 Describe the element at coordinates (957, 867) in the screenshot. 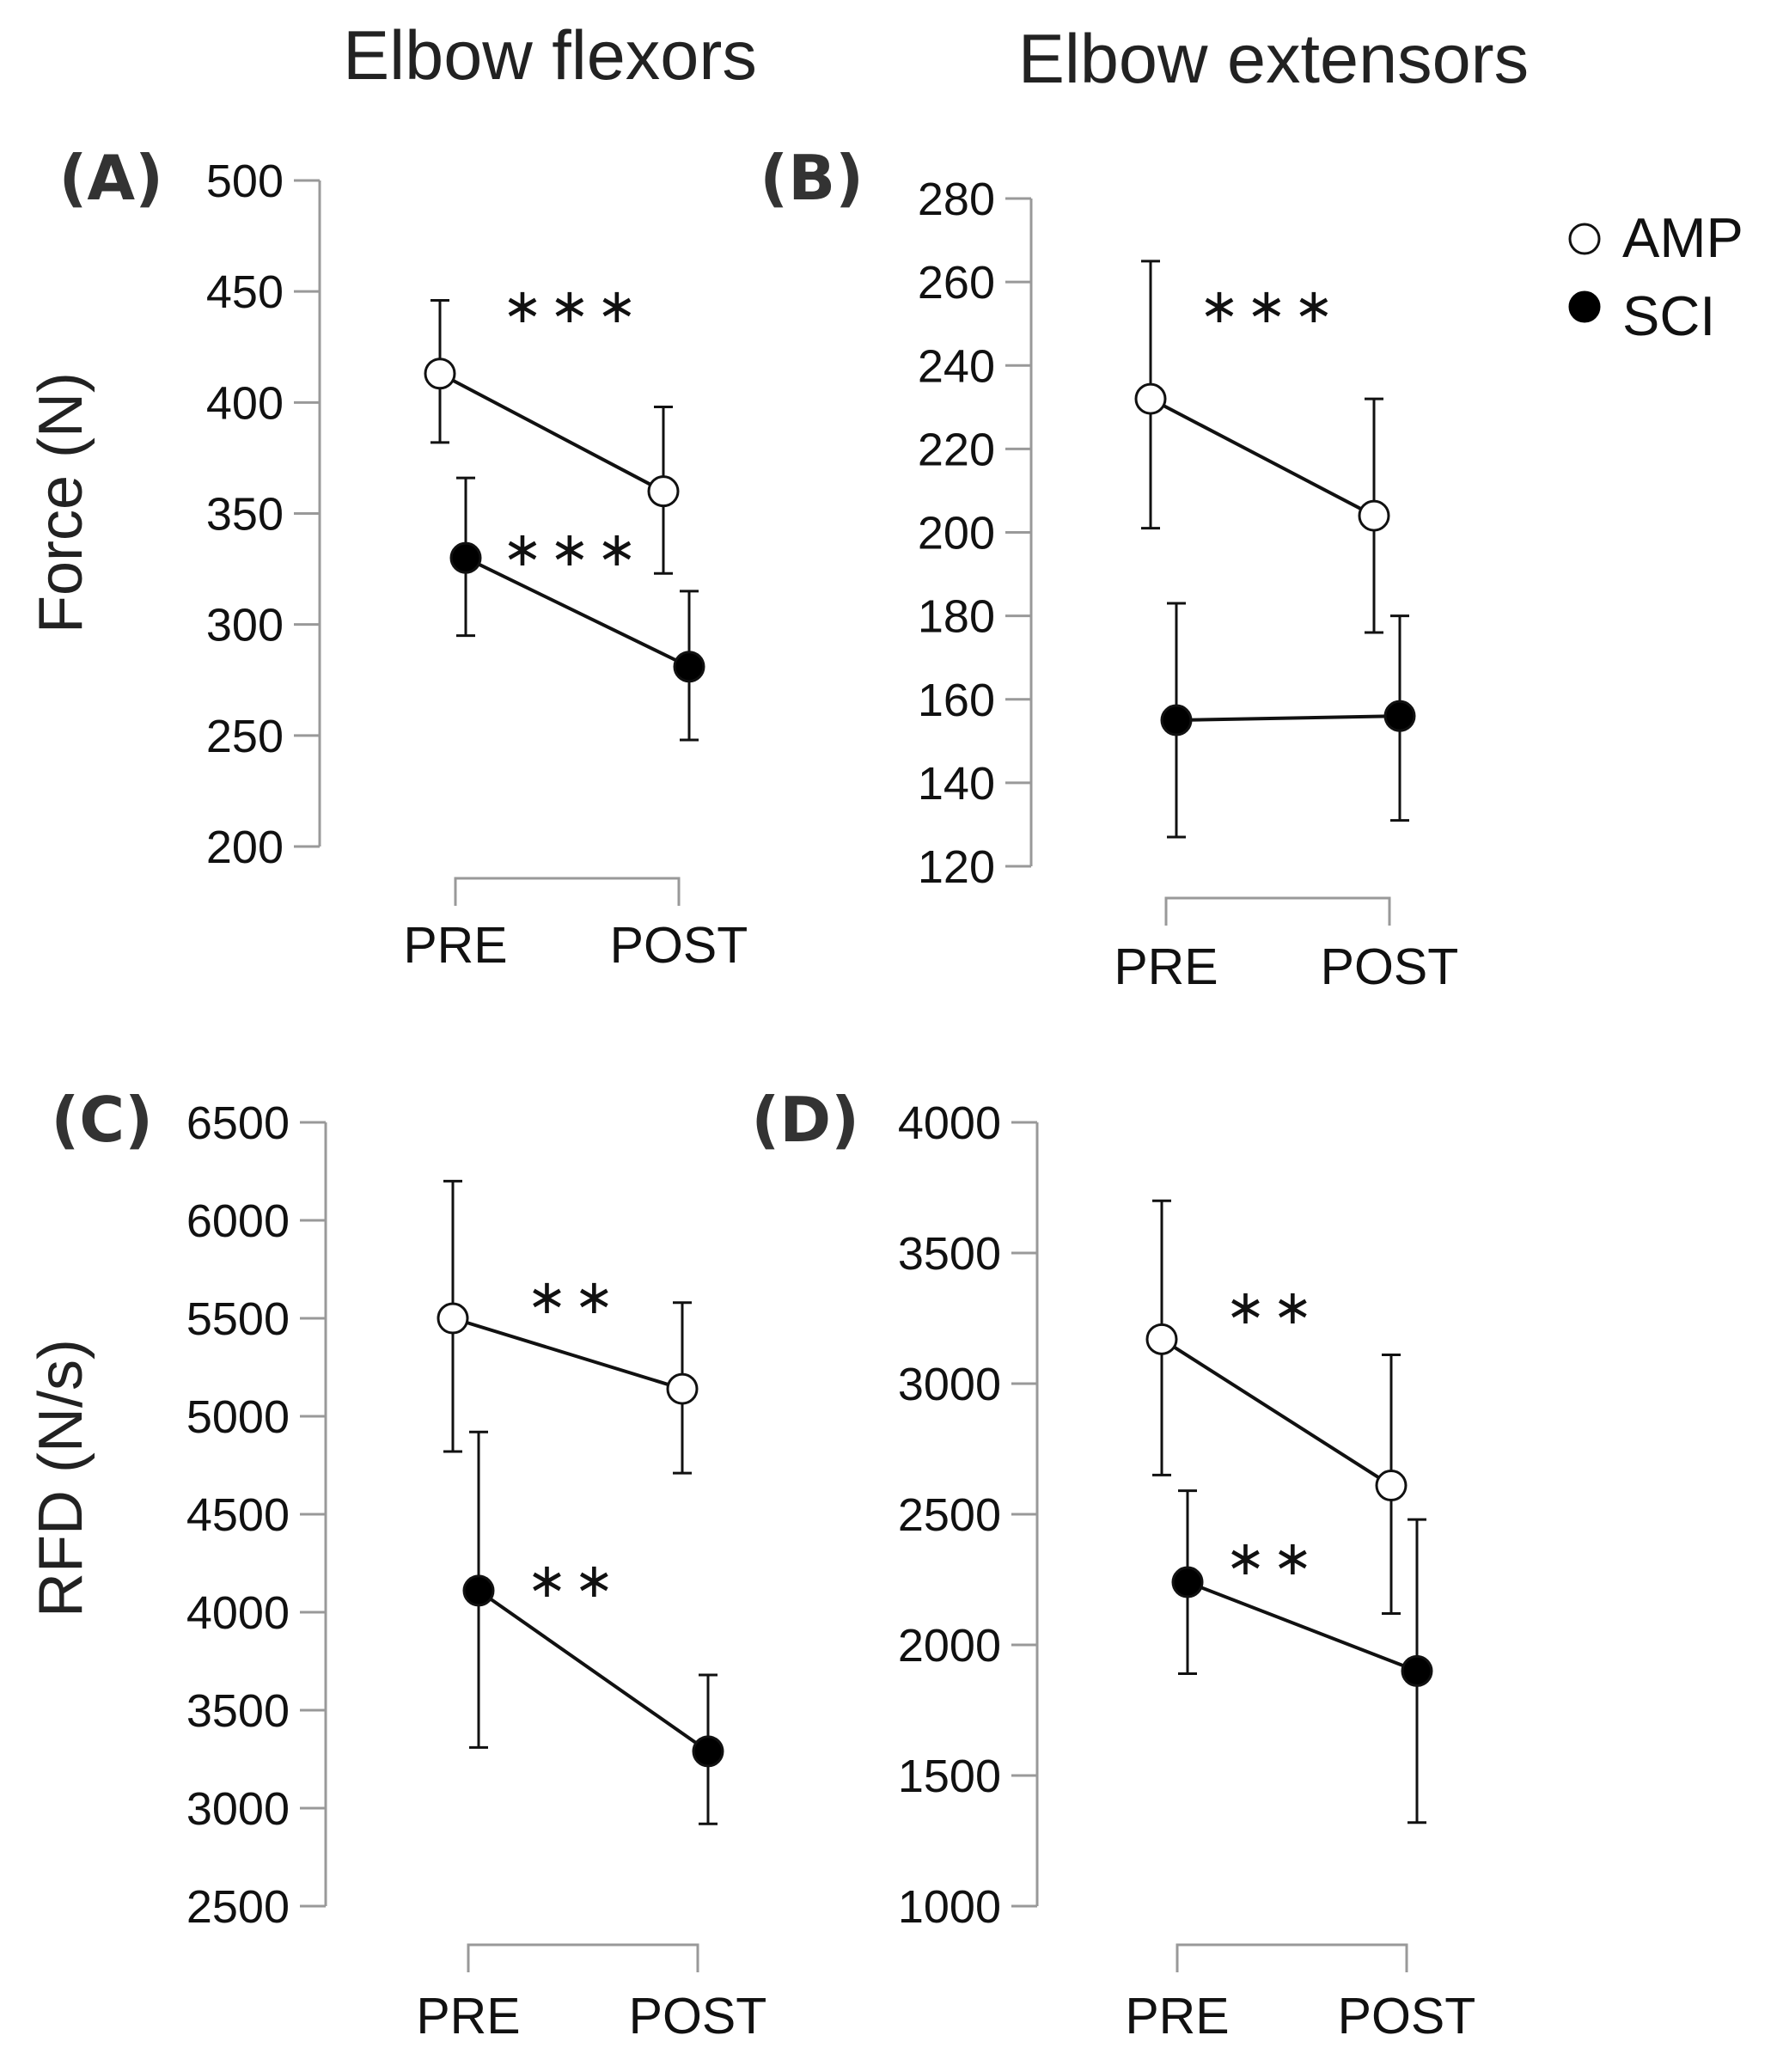

I see `y-tick-label: 120` at that location.